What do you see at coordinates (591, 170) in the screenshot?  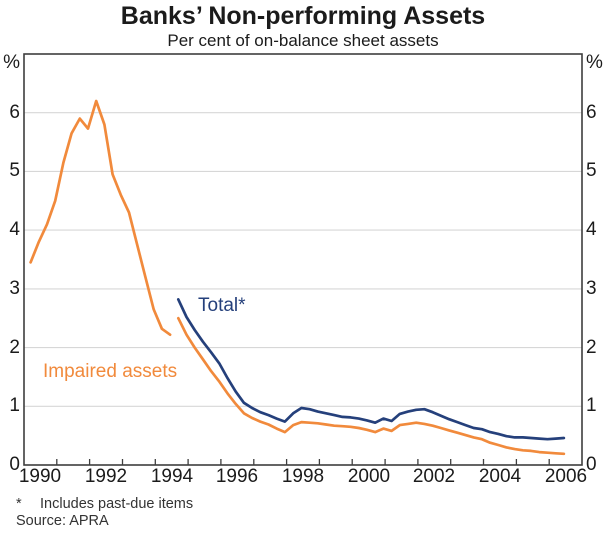 I see `y-tick-label-right: 5` at bounding box center [591, 170].